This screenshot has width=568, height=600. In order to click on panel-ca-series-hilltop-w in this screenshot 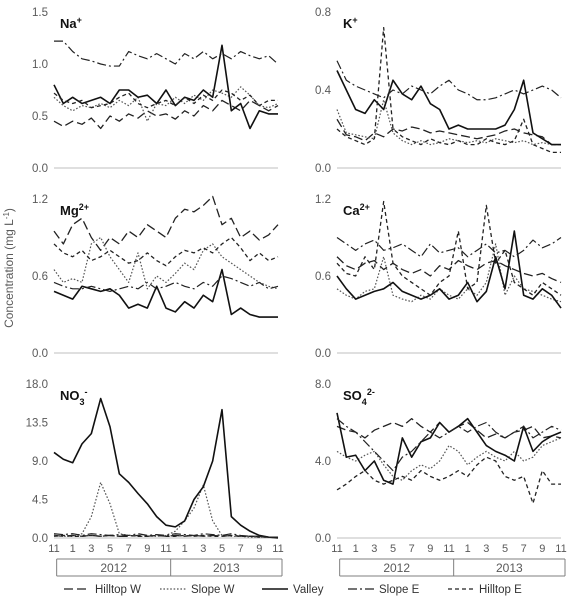, I will do `click(449, 270)`.